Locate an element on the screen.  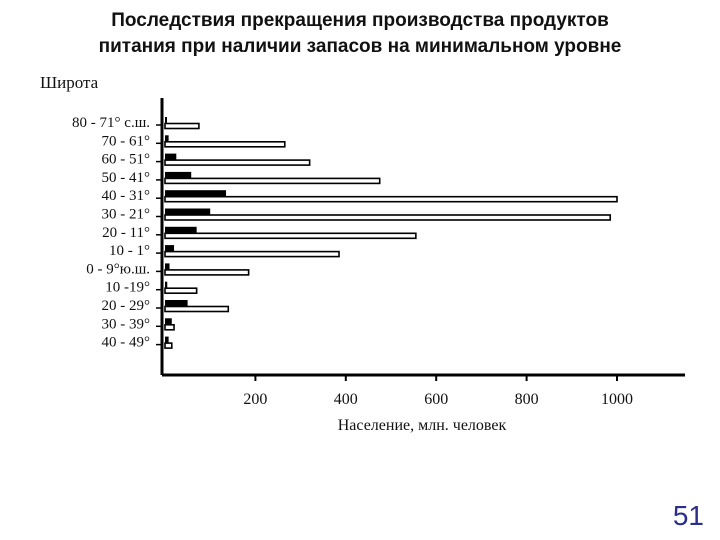
x-axis-label: Население, млн. человек is located at coordinates (422, 425).